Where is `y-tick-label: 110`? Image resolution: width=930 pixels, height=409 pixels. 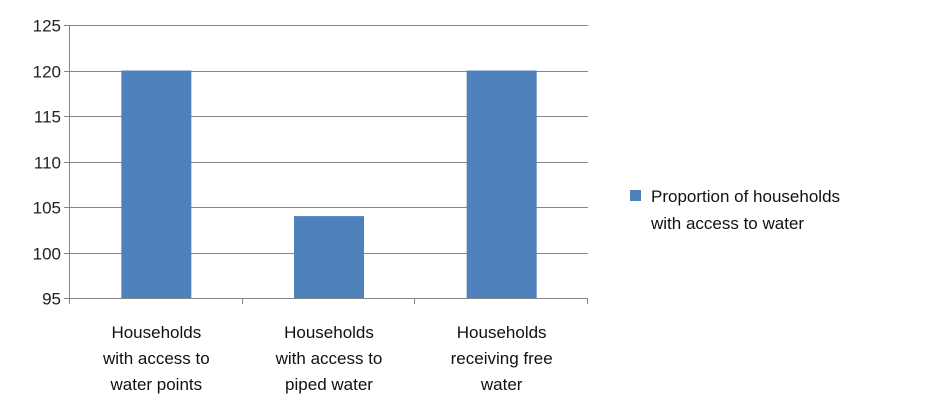
y-tick-label: 110 is located at coordinates (47, 163).